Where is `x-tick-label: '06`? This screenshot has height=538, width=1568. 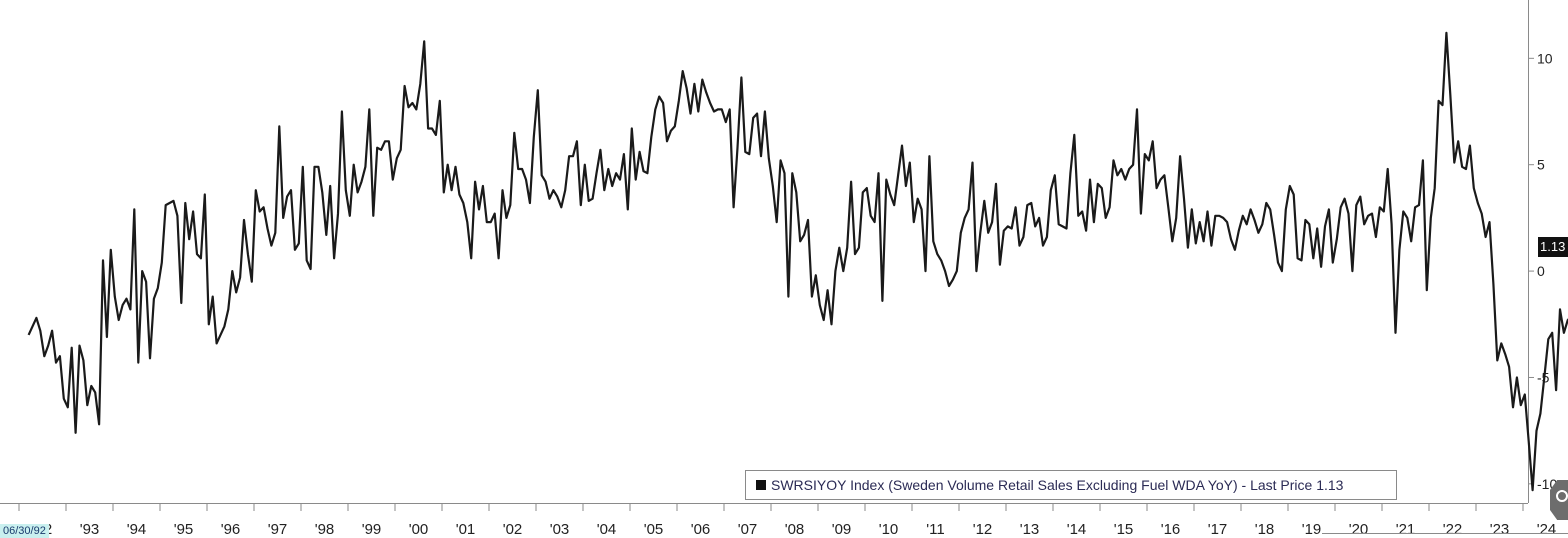
x-tick-label: '06 is located at coordinates (701, 529).